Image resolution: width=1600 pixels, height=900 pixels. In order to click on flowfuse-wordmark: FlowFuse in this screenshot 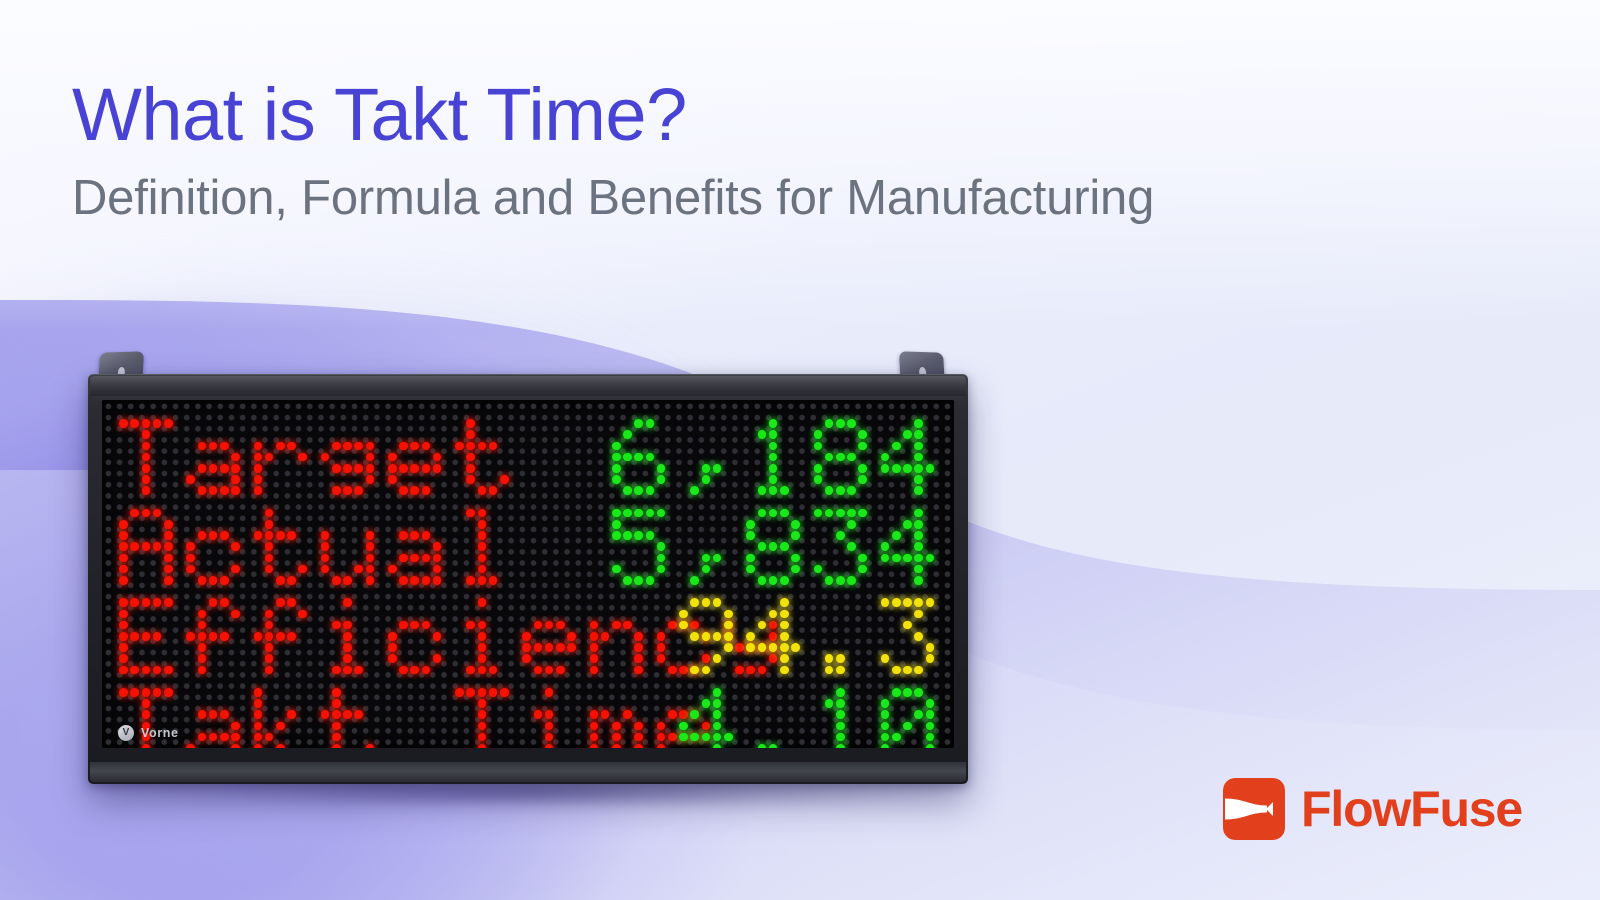, I will do `click(1412, 809)`.